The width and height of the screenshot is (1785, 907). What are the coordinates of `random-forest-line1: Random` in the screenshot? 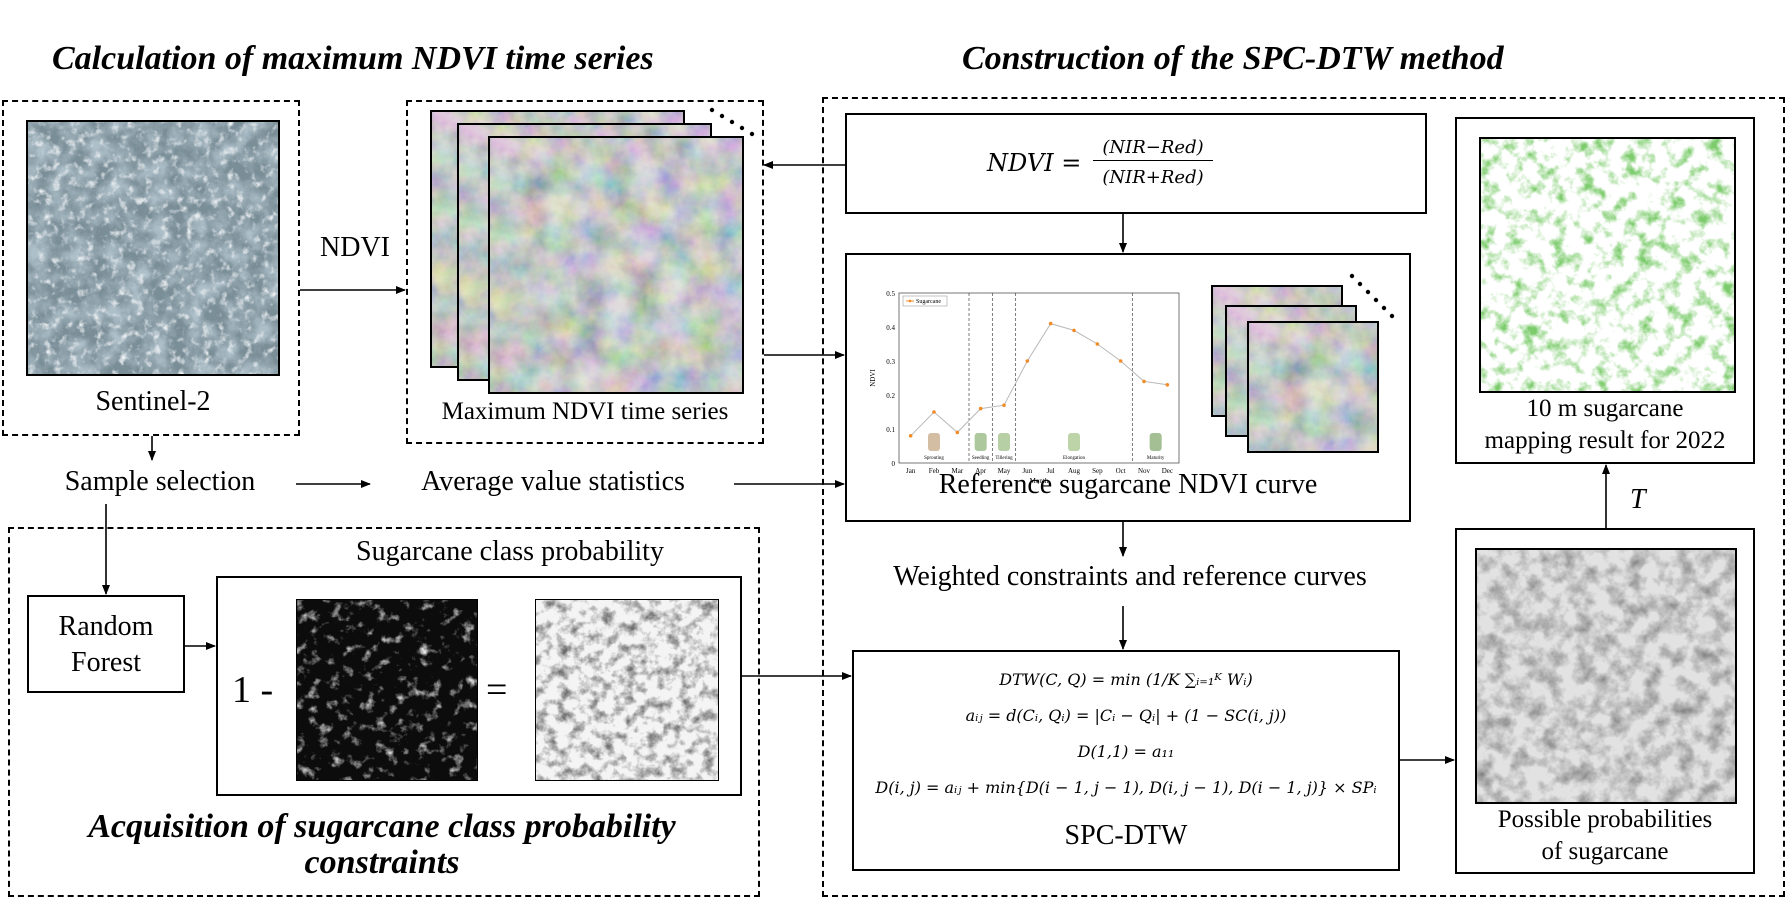 It's located at (106, 626).